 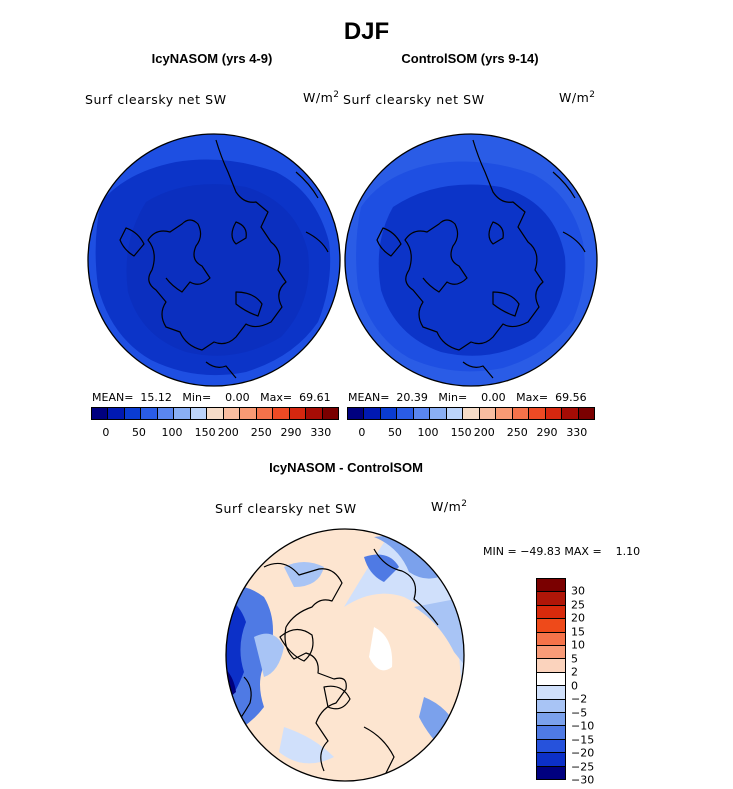 I want to click on diff-variable-label: Surf clearsky net SW, so click(x=286, y=508).